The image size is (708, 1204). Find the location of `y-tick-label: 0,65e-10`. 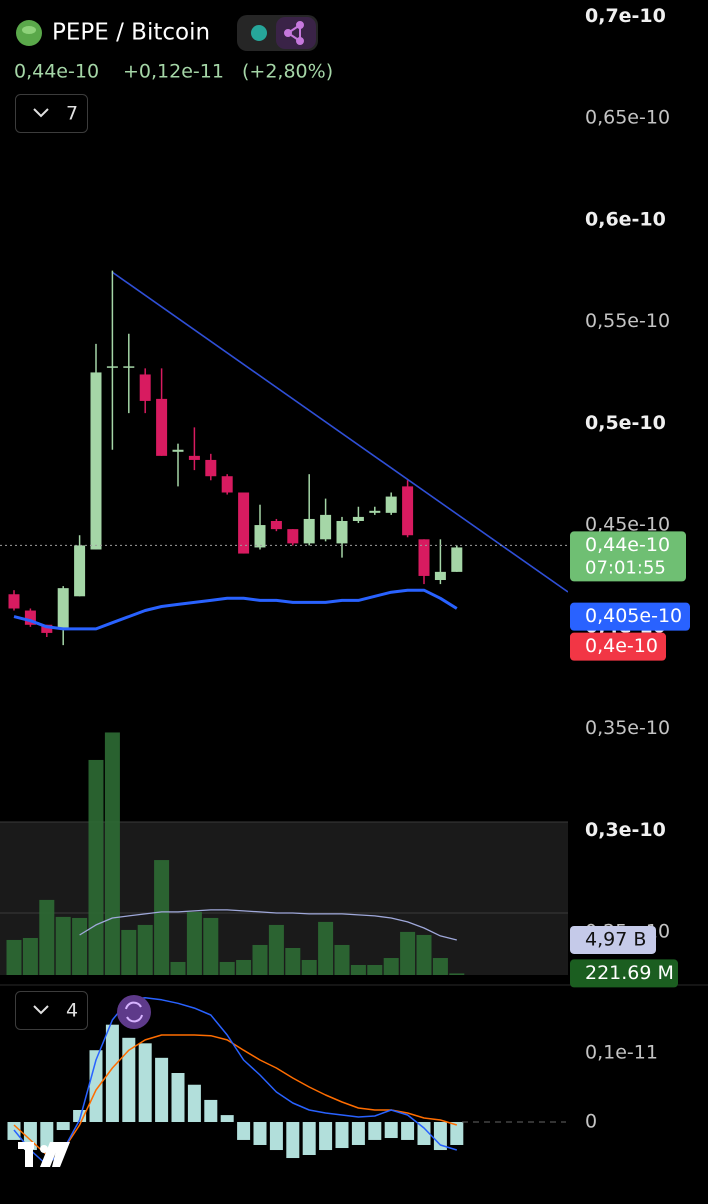

y-tick-label: 0,65e-10 is located at coordinates (627, 118).